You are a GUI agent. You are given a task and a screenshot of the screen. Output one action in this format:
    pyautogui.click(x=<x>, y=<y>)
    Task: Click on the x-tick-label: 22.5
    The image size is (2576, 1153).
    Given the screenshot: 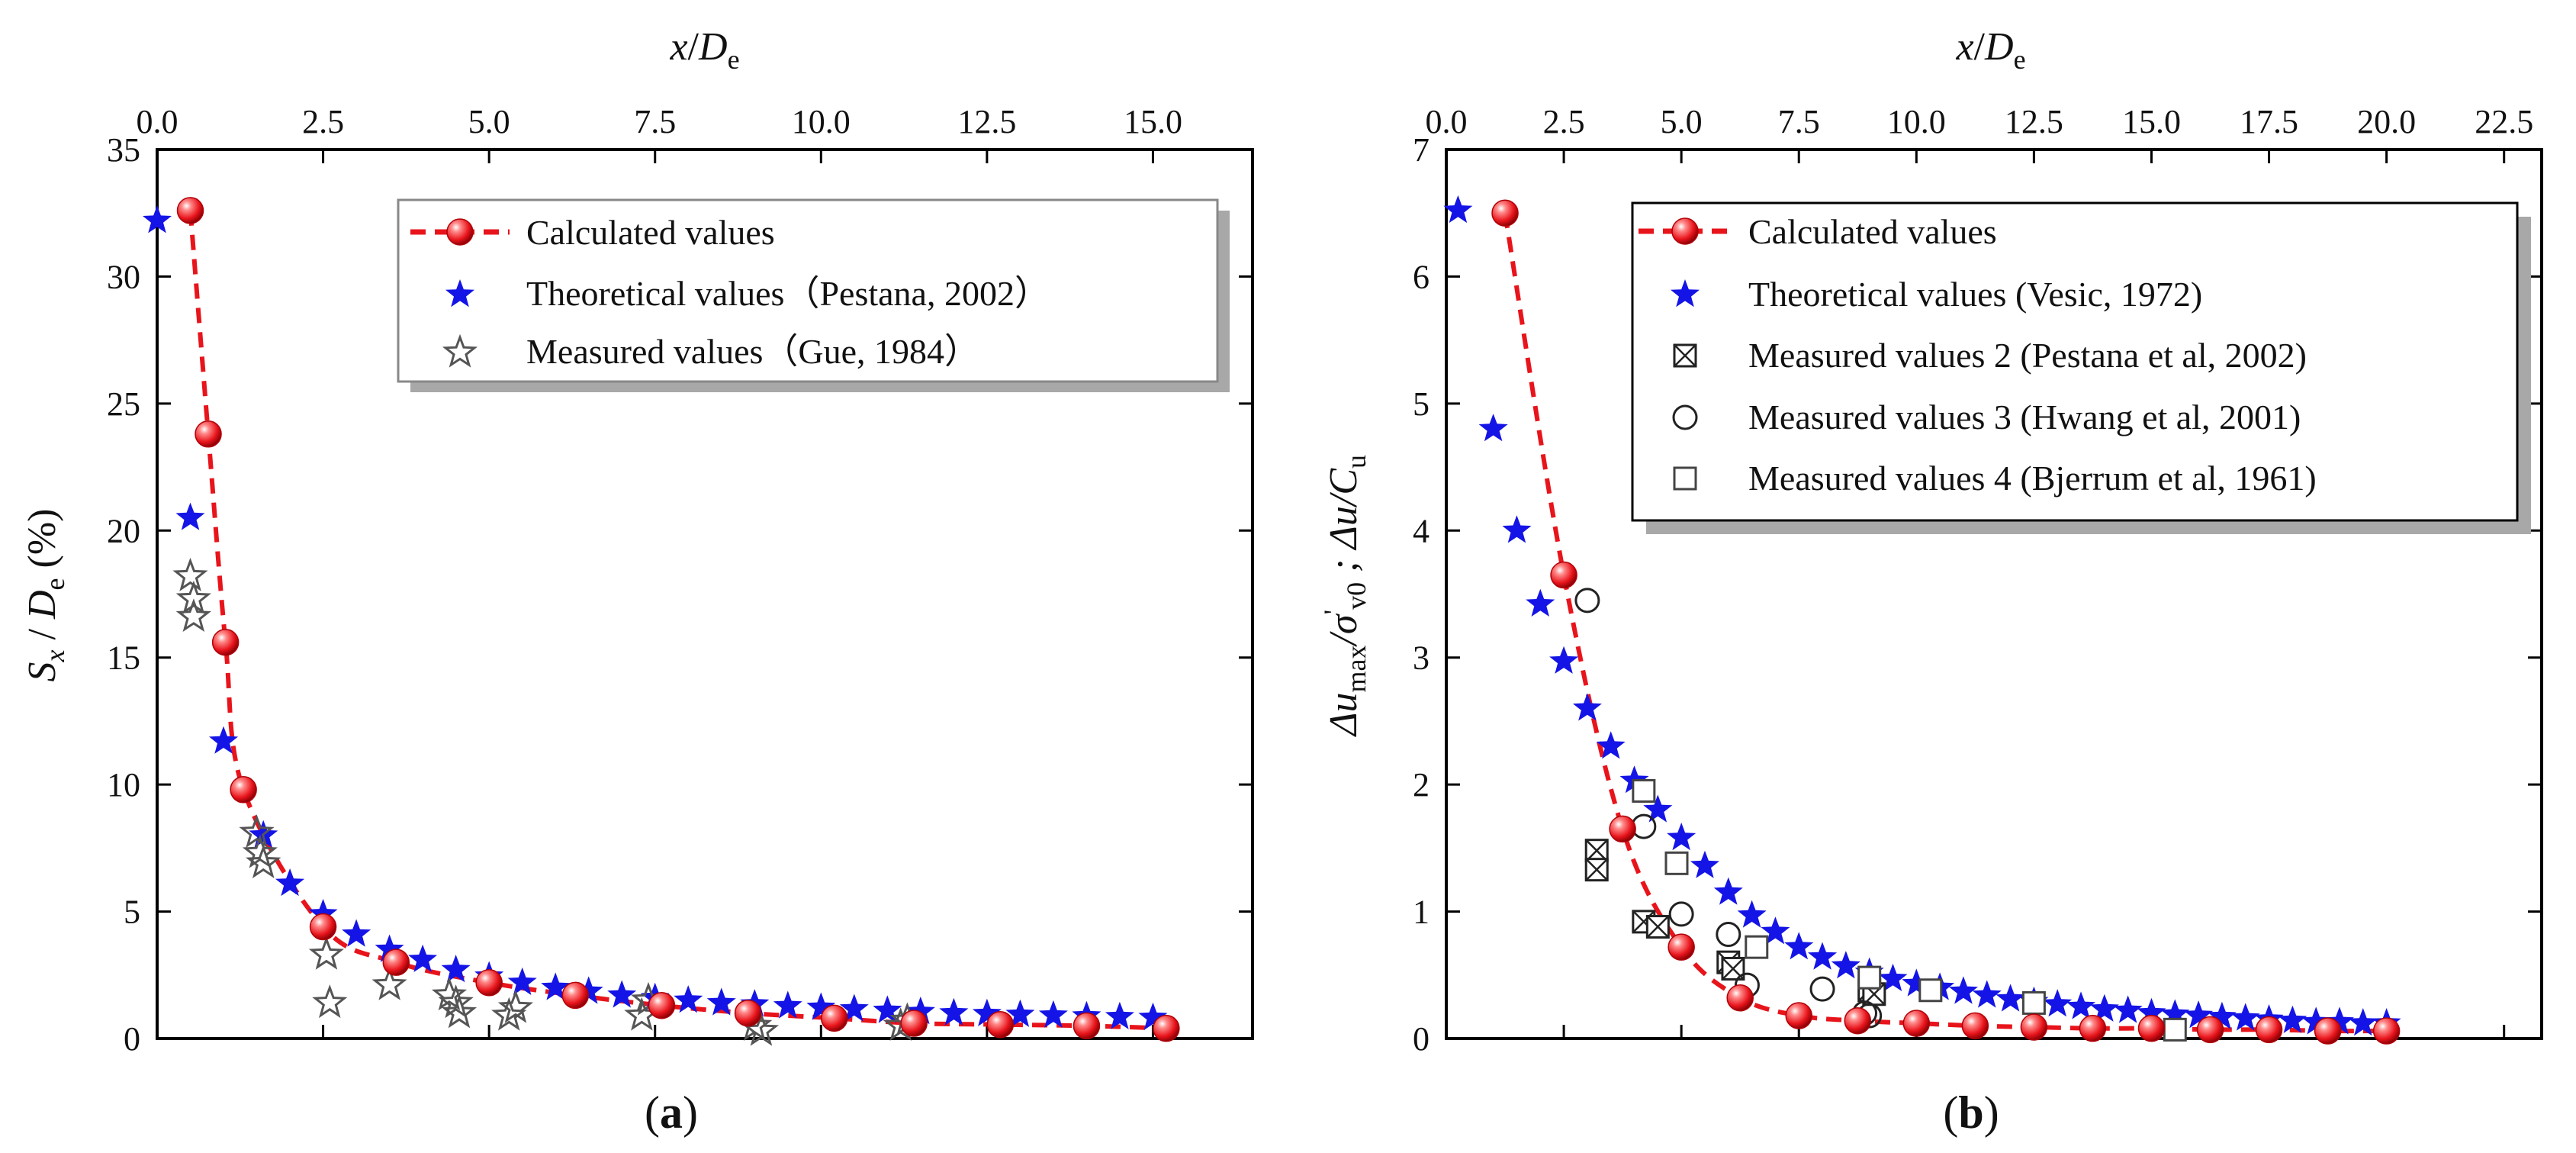 What is the action you would take?
    pyautogui.click(x=2504, y=121)
    